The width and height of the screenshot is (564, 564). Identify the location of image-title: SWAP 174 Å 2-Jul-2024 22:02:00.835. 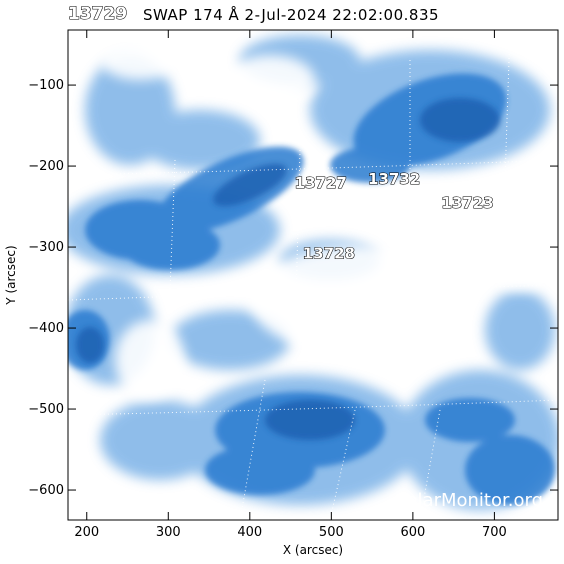
(291, 15).